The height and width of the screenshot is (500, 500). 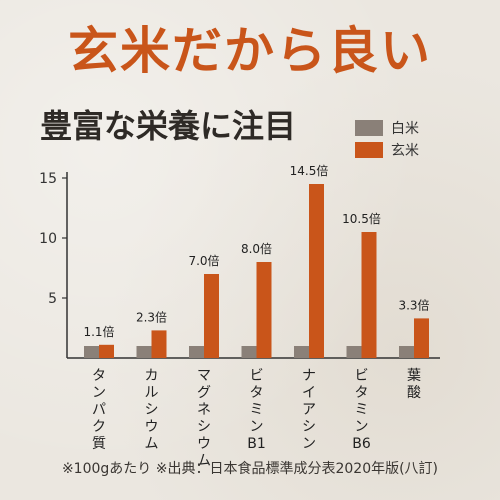 I want to click on category-label: イ, so click(x=309, y=393).